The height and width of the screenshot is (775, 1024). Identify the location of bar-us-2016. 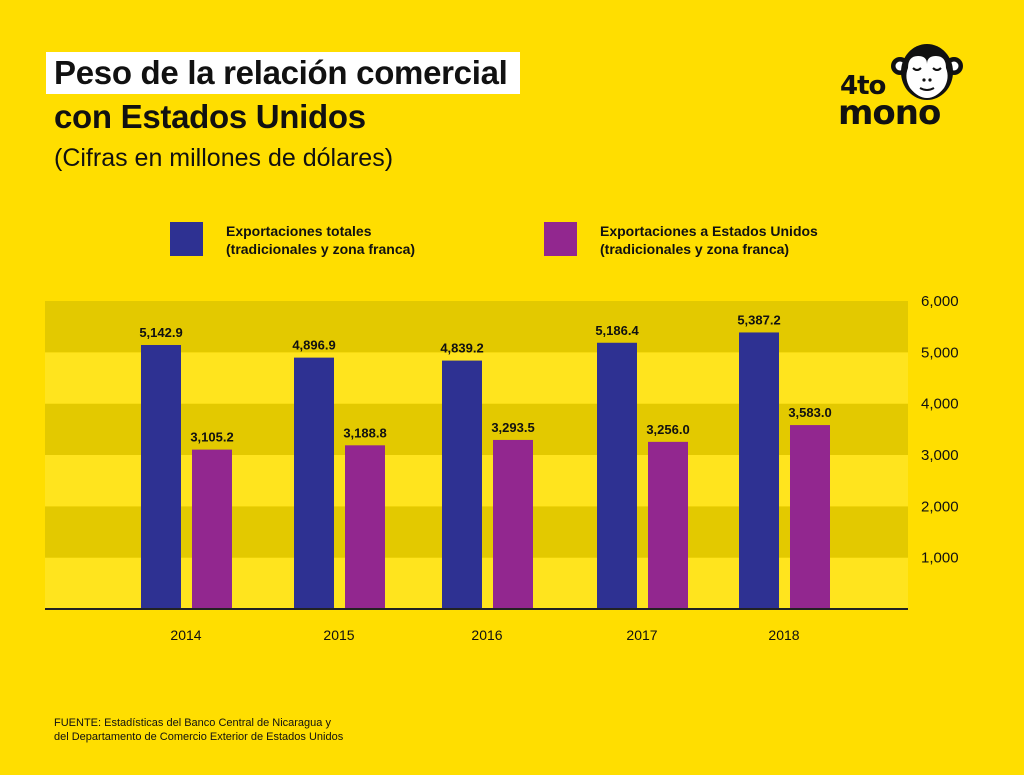
(513, 524).